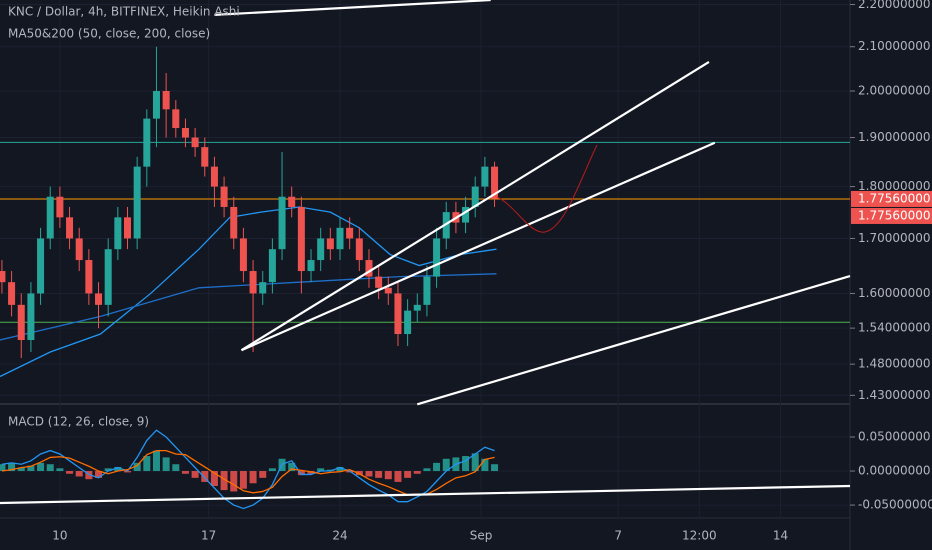 The image size is (932, 550). What do you see at coordinates (481, 536) in the screenshot?
I see `x-tick-label: Sep` at bounding box center [481, 536].